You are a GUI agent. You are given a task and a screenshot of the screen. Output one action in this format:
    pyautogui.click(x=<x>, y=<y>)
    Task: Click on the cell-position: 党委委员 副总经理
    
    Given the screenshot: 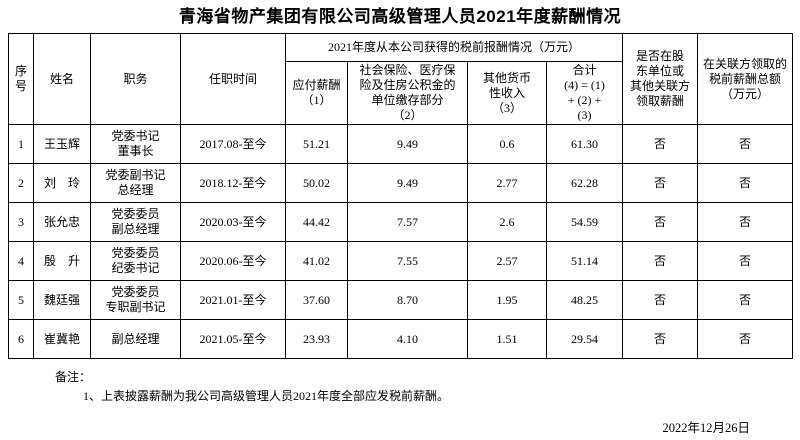 What is the action you would take?
    pyautogui.click(x=135, y=222)
    